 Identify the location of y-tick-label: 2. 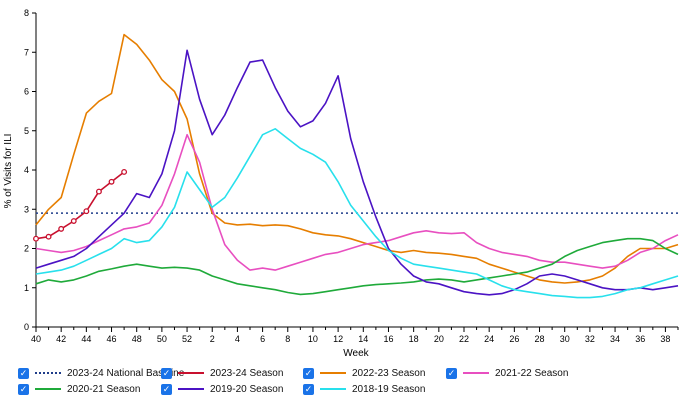
(26, 249).